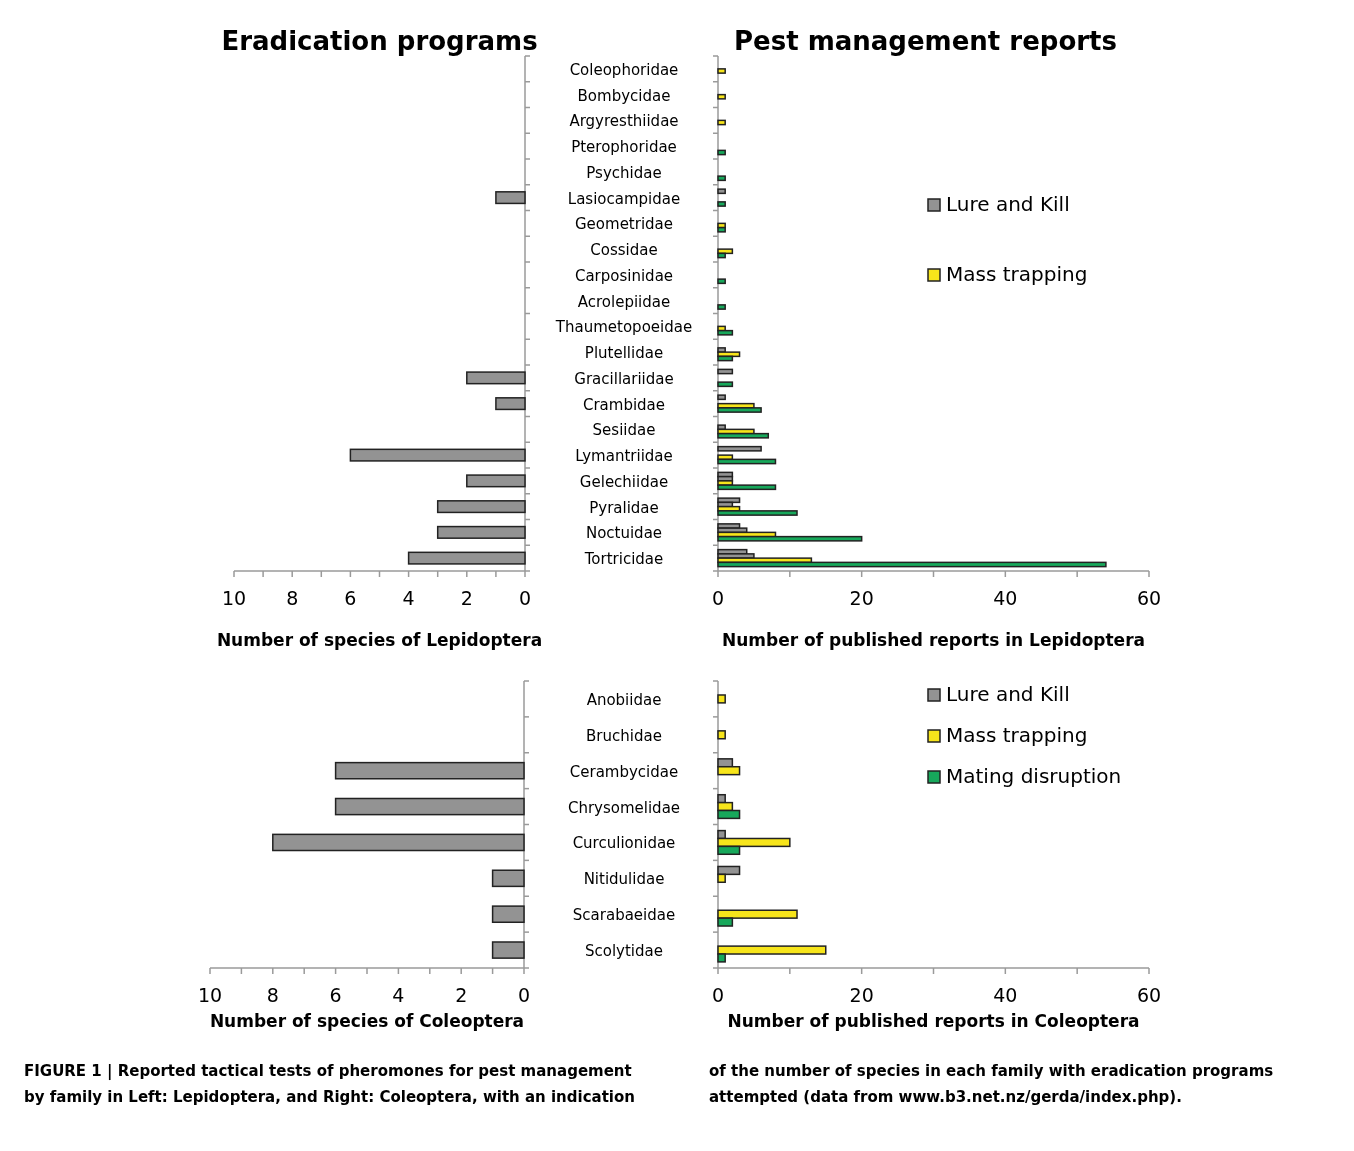 The image size is (1354, 1151). I want to click on y-tick-label: Cerambycidae, so click(624, 771).